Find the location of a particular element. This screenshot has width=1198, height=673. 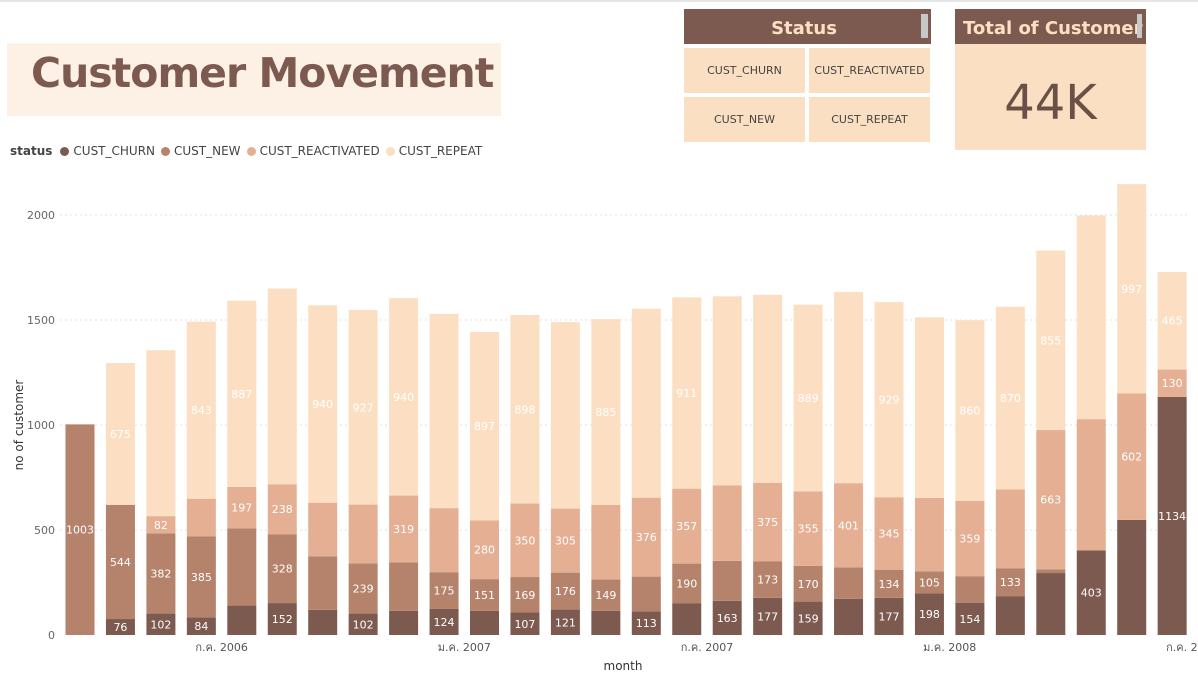

legend-item-reactivated: CUST_REACTIVATED is located at coordinates (313, 151).